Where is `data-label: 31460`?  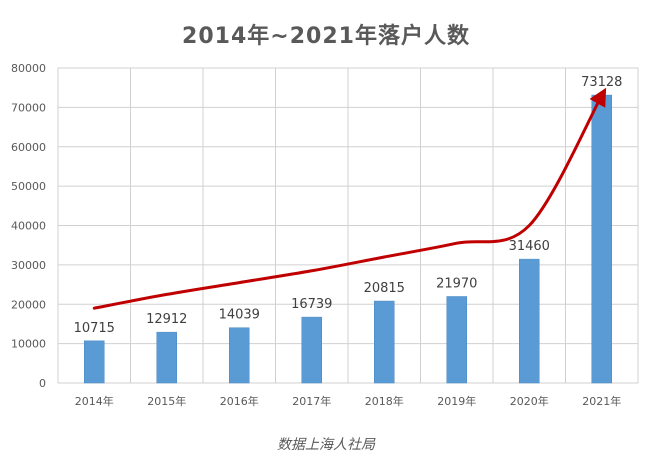 data-label: 31460 is located at coordinates (529, 246).